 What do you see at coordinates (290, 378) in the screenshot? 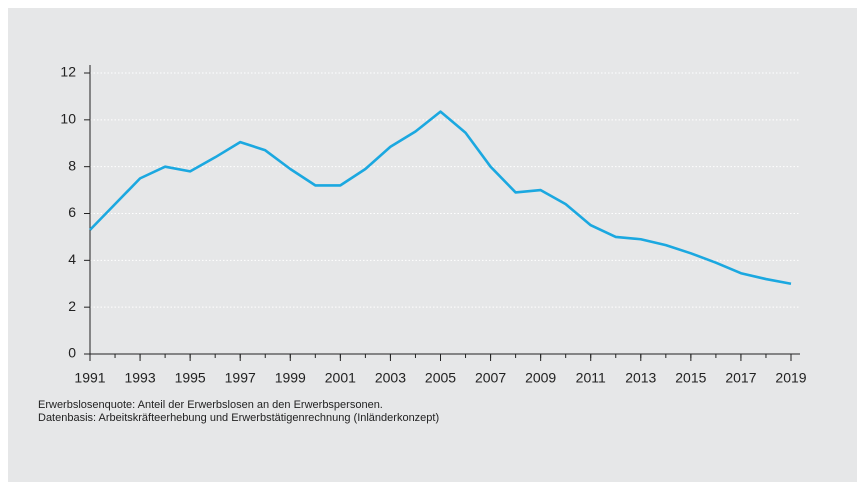
I see `x-tick-label: 1999` at bounding box center [290, 378].